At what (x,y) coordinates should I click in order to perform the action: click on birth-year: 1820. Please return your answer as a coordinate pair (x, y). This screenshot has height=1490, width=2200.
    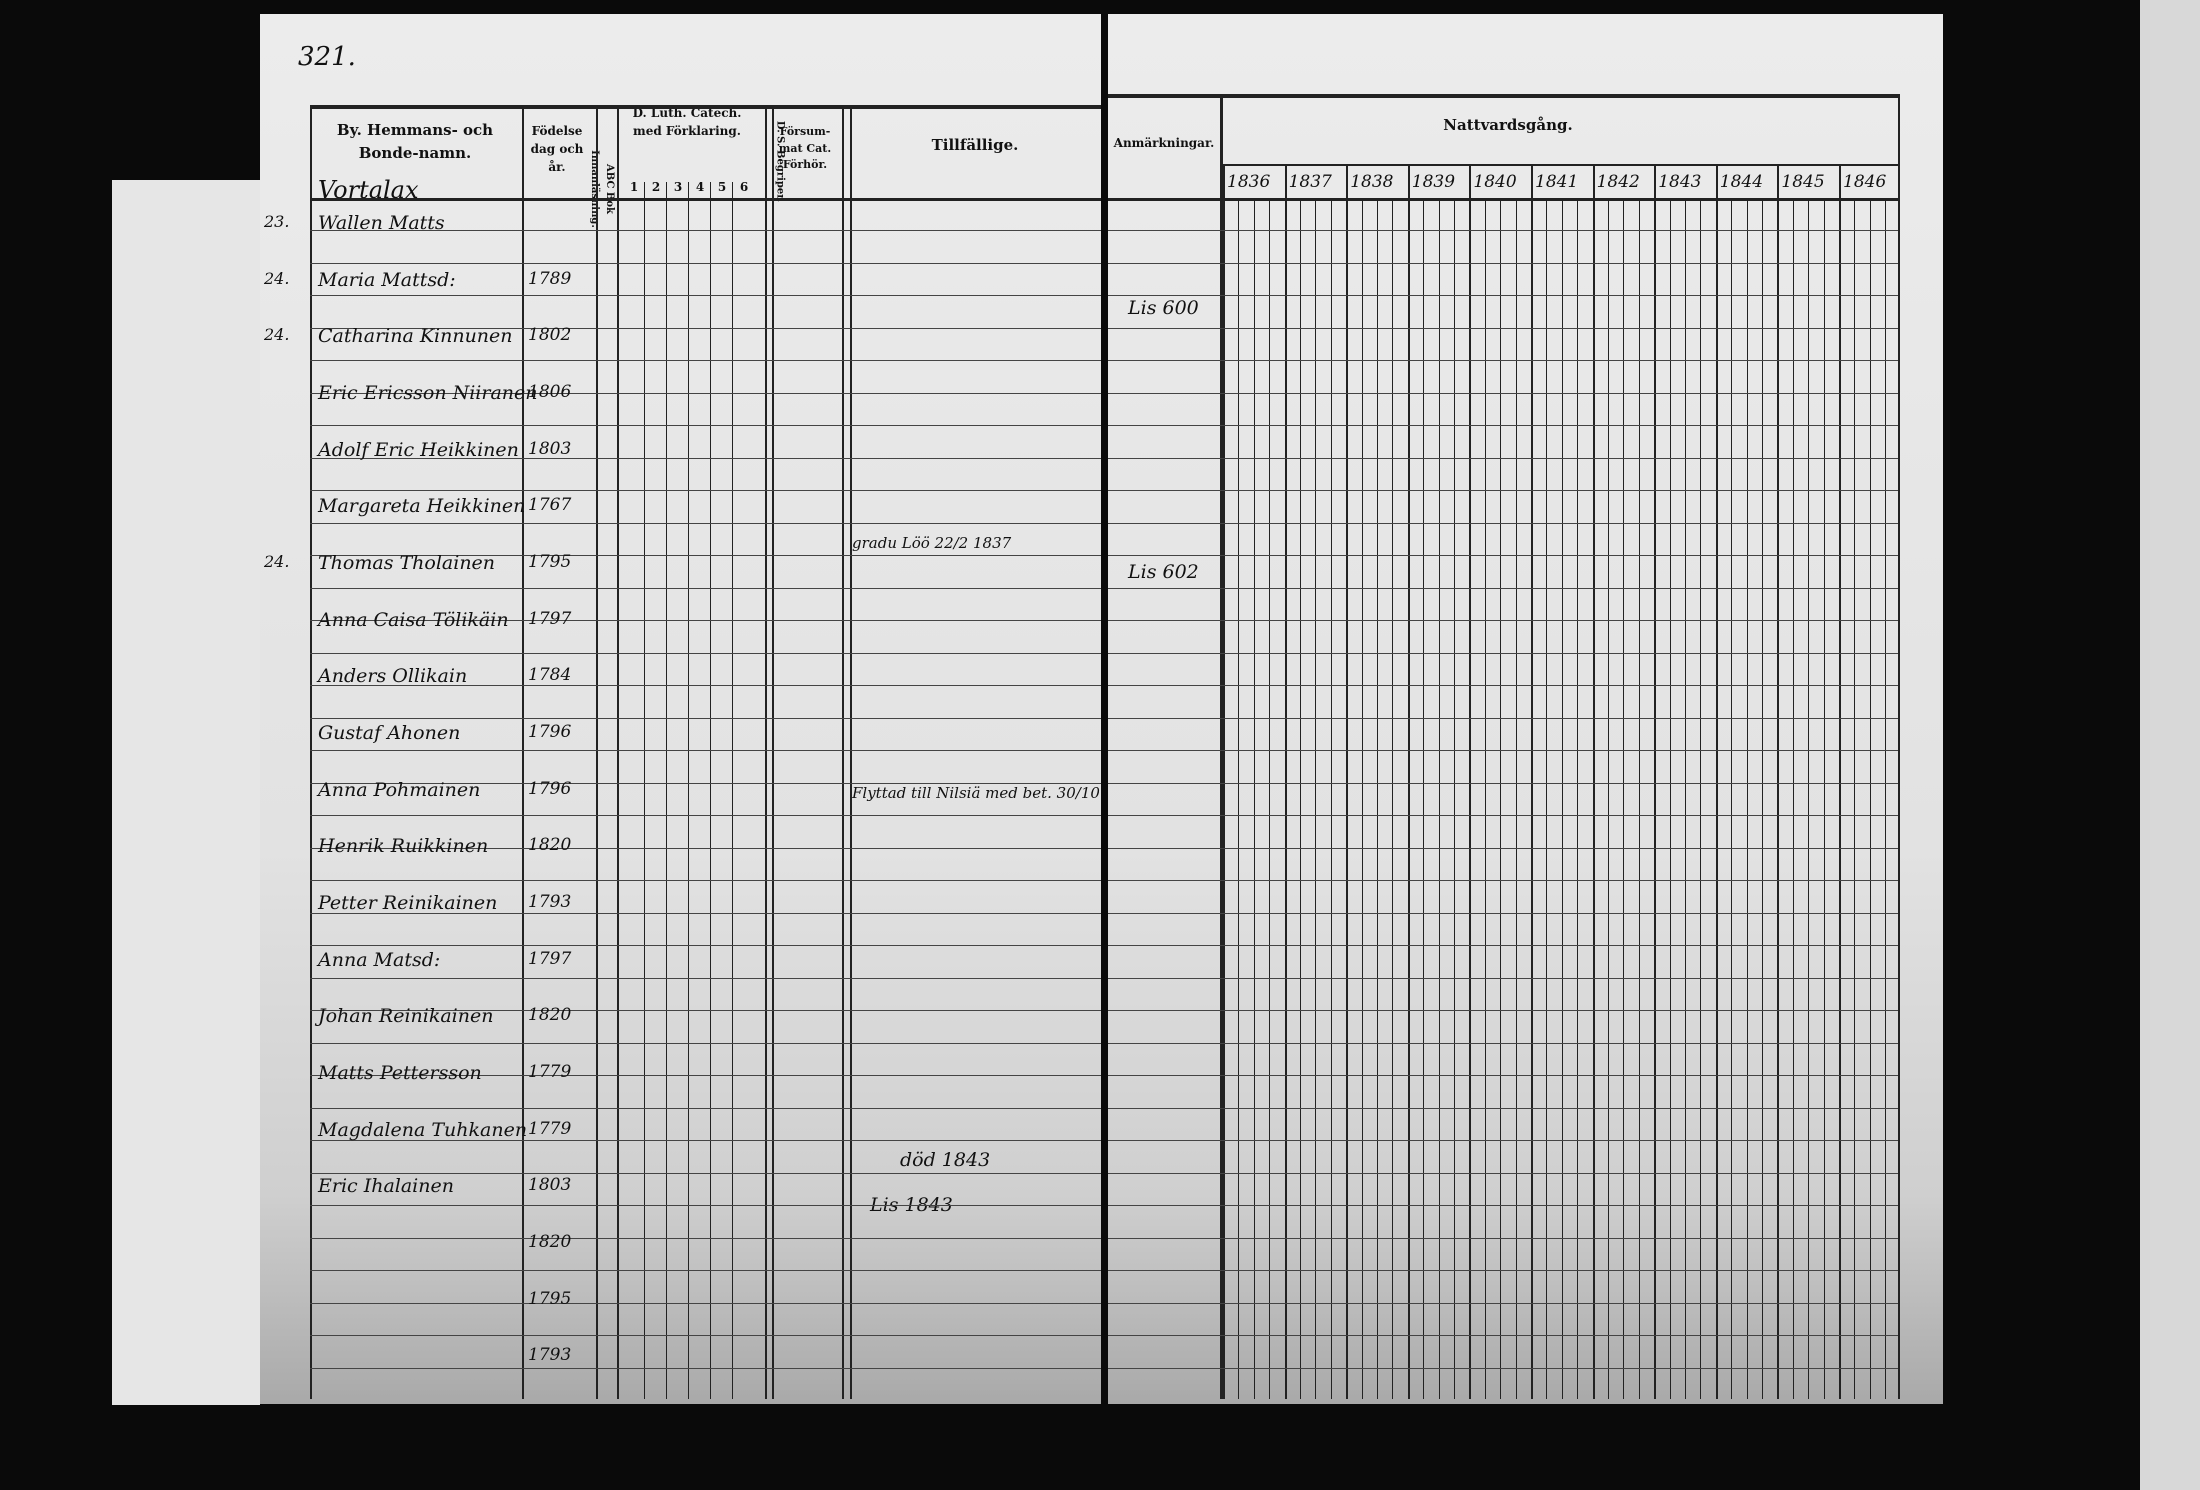
    Looking at the image, I should click on (550, 1242).